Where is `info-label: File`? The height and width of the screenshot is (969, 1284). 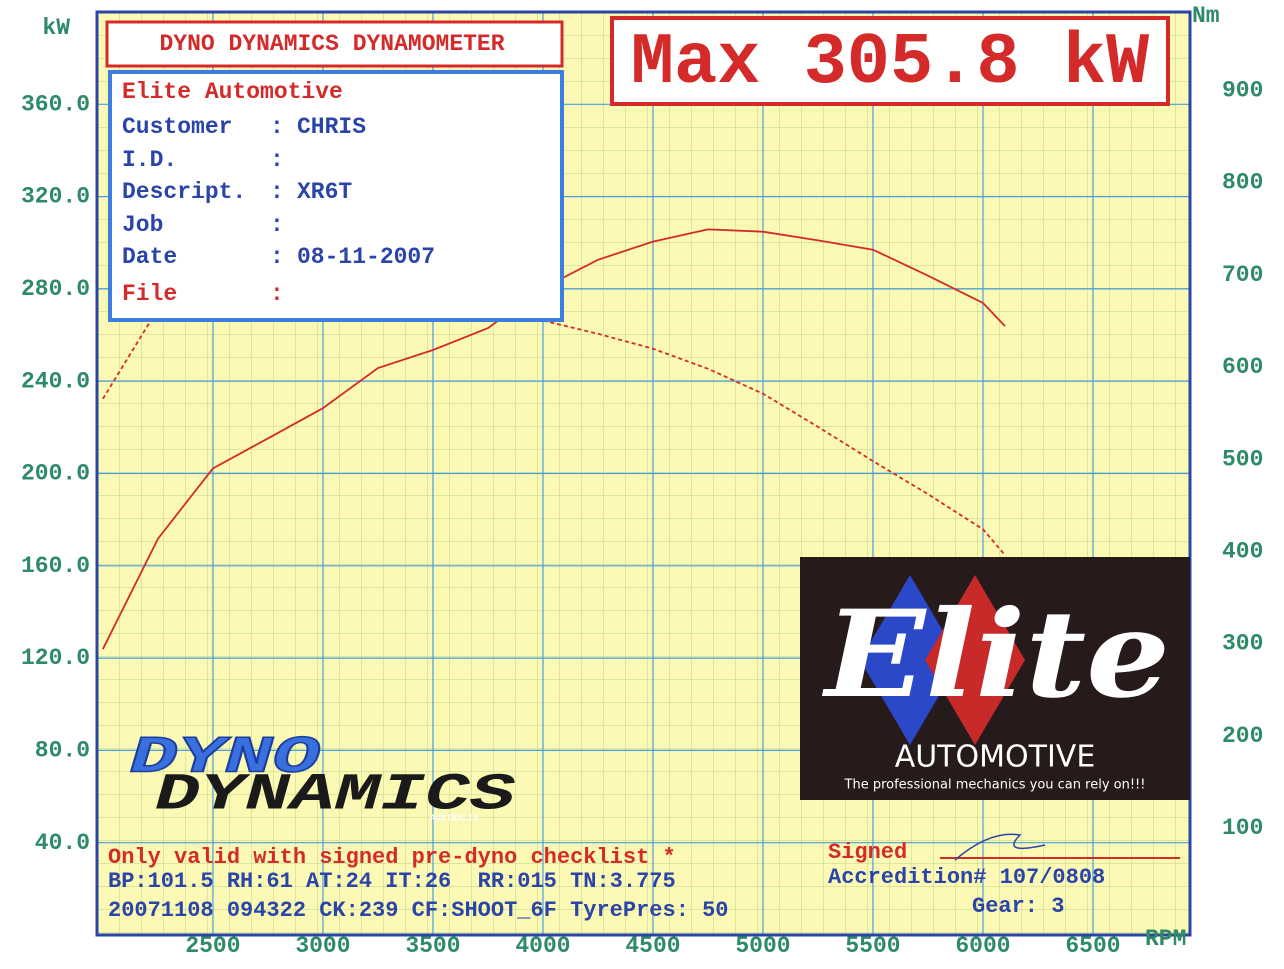
info-label: File is located at coordinates (149, 294).